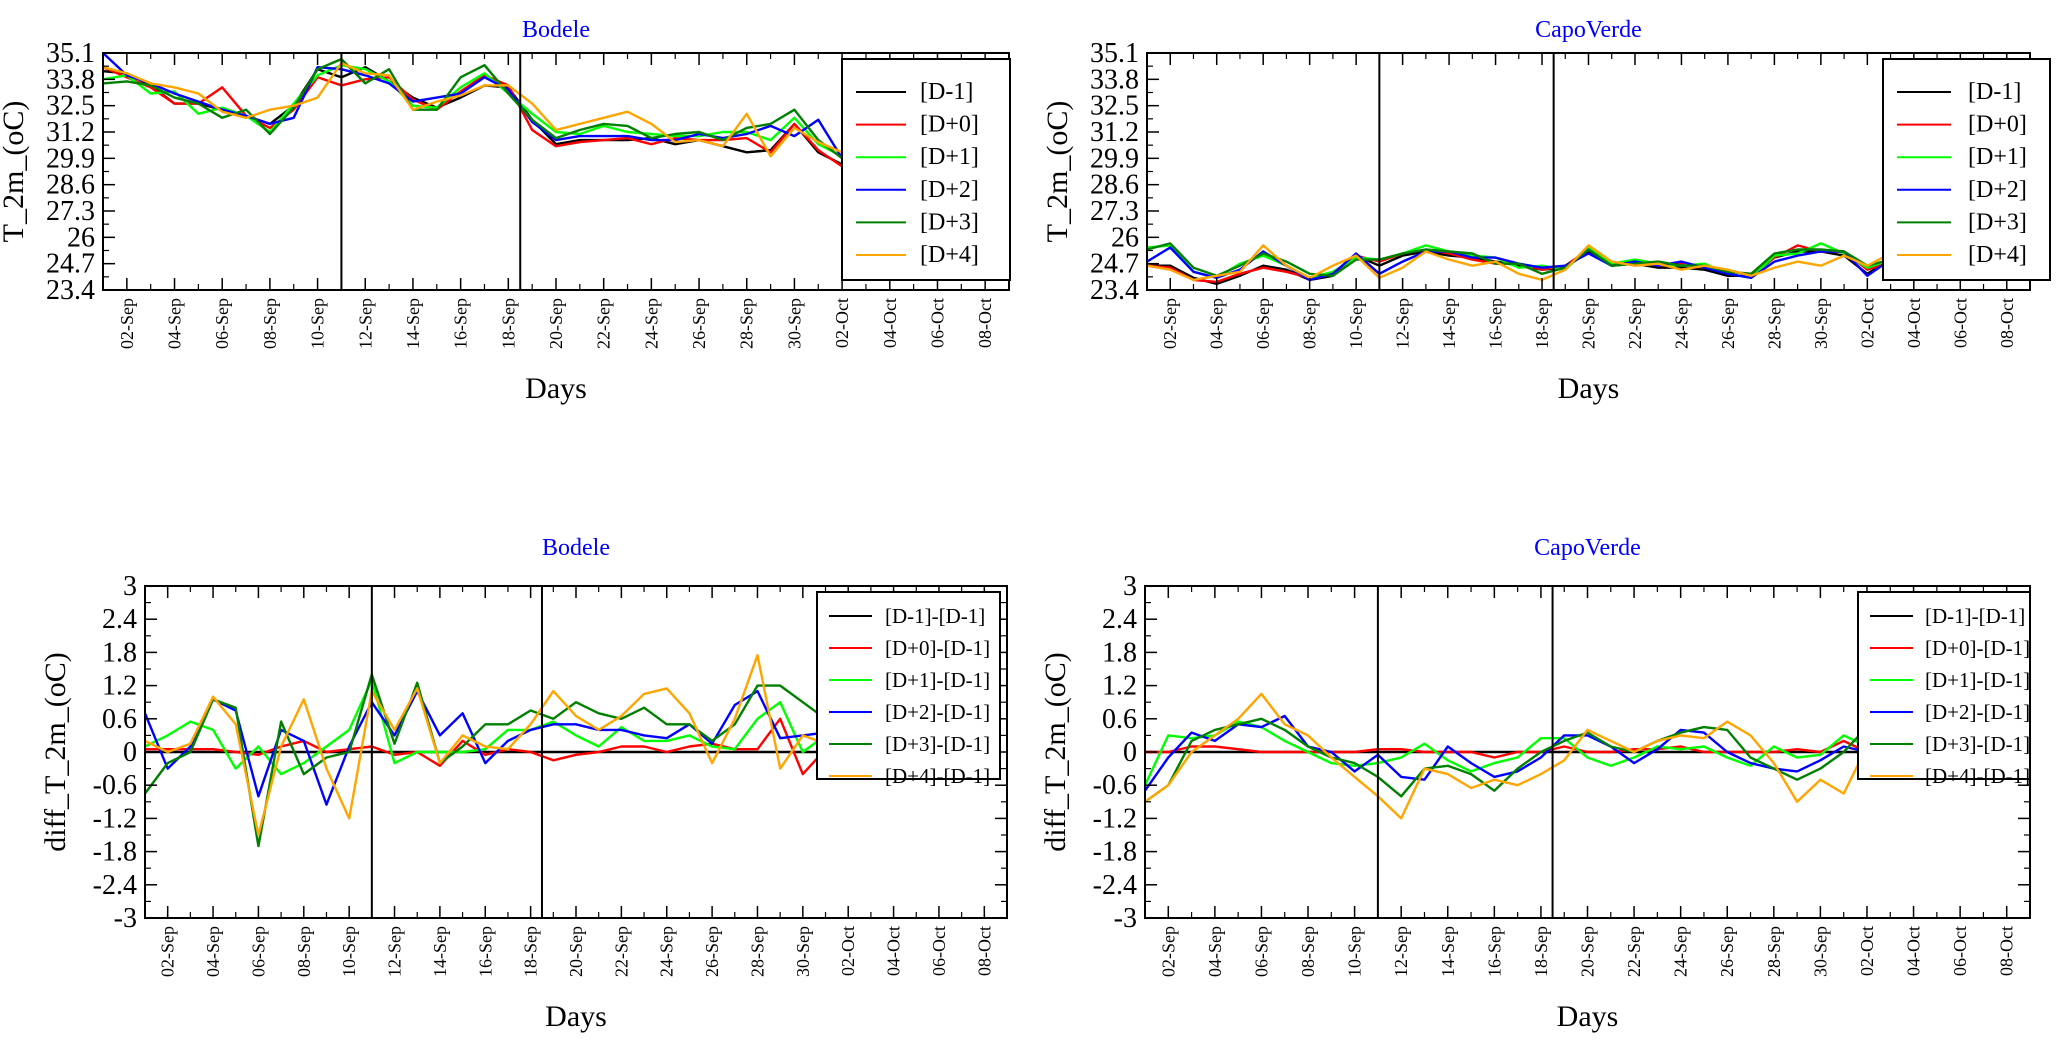 Image resolution: width=2067 pixels, height=1064 pixels. Describe the element at coordinates (1997, 190) in the screenshot. I see `legend-label: [D+2]` at that location.